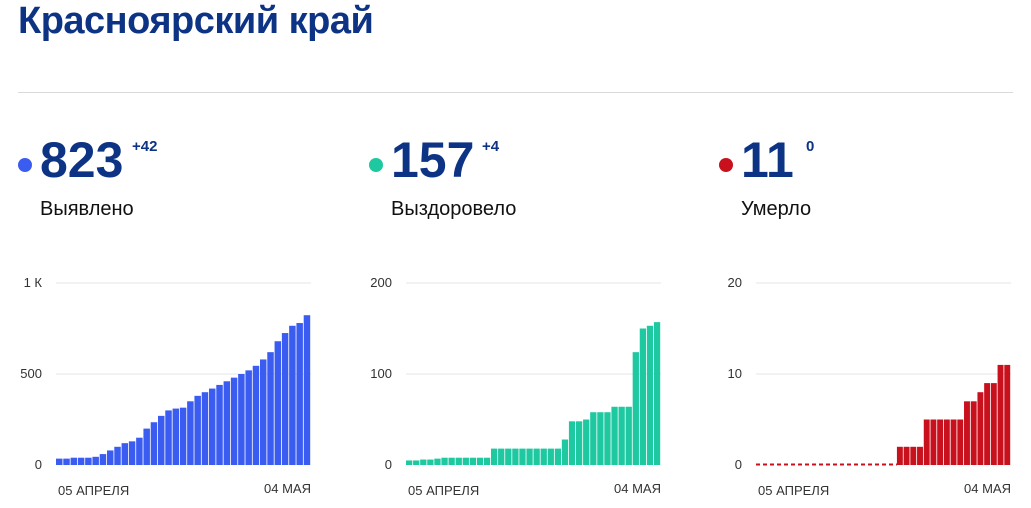  What do you see at coordinates (93, 490) in the screenshot?
I see `detected-x-tick-label: 05 АПРЕЛЯ` at bounding box center [93, 490].